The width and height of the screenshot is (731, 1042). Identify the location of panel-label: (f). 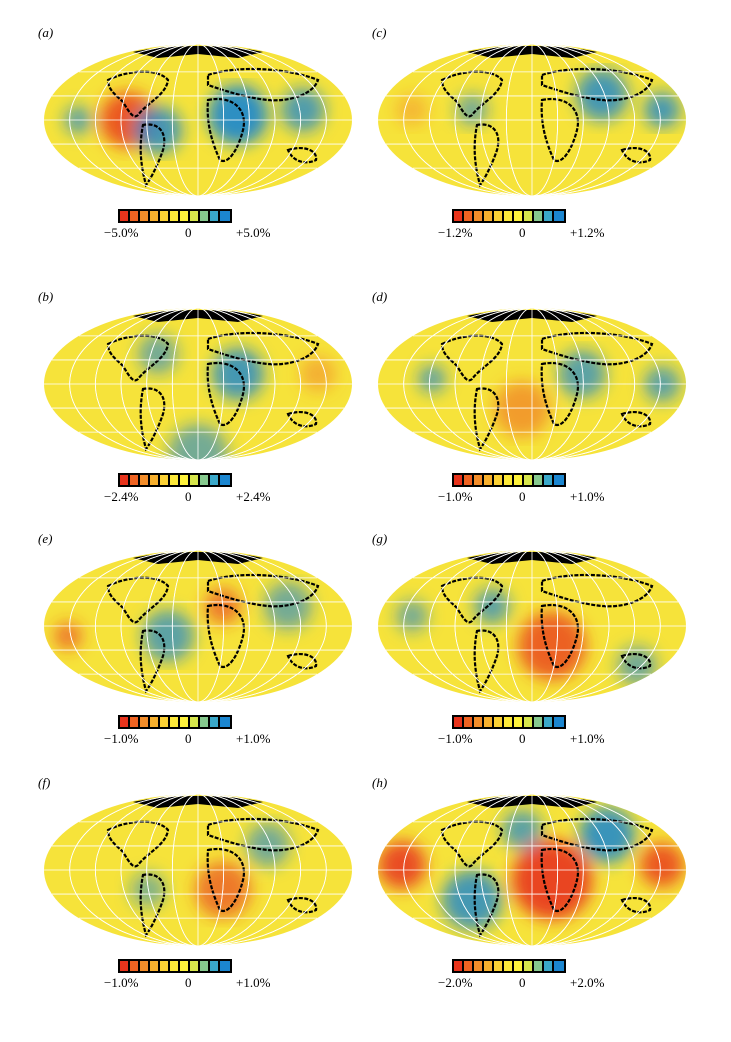
(44, 782).